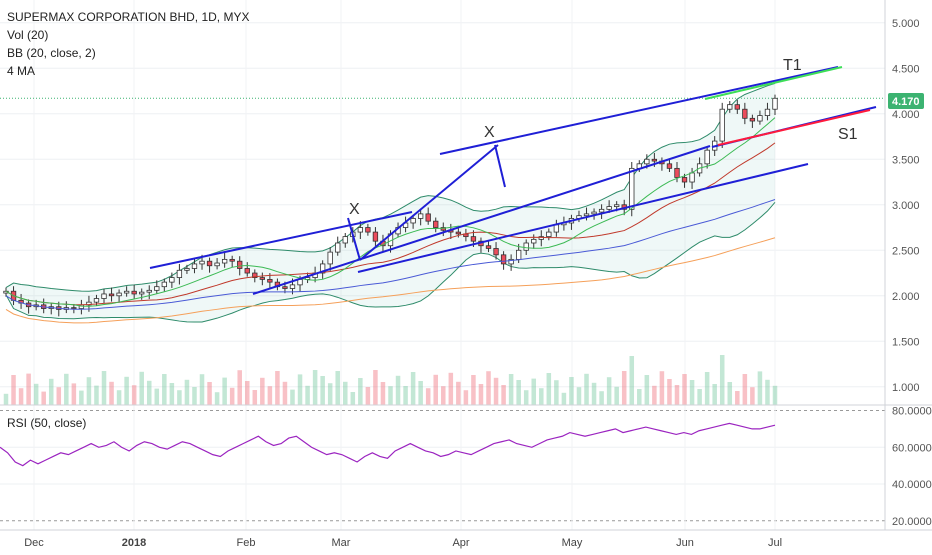  I want to click on rsi-tick-label: 60.0000, so click(912, 448).